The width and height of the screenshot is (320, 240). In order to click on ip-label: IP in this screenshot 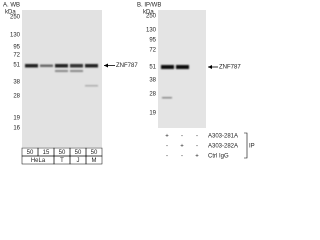, I will do `click(252, 147)`.